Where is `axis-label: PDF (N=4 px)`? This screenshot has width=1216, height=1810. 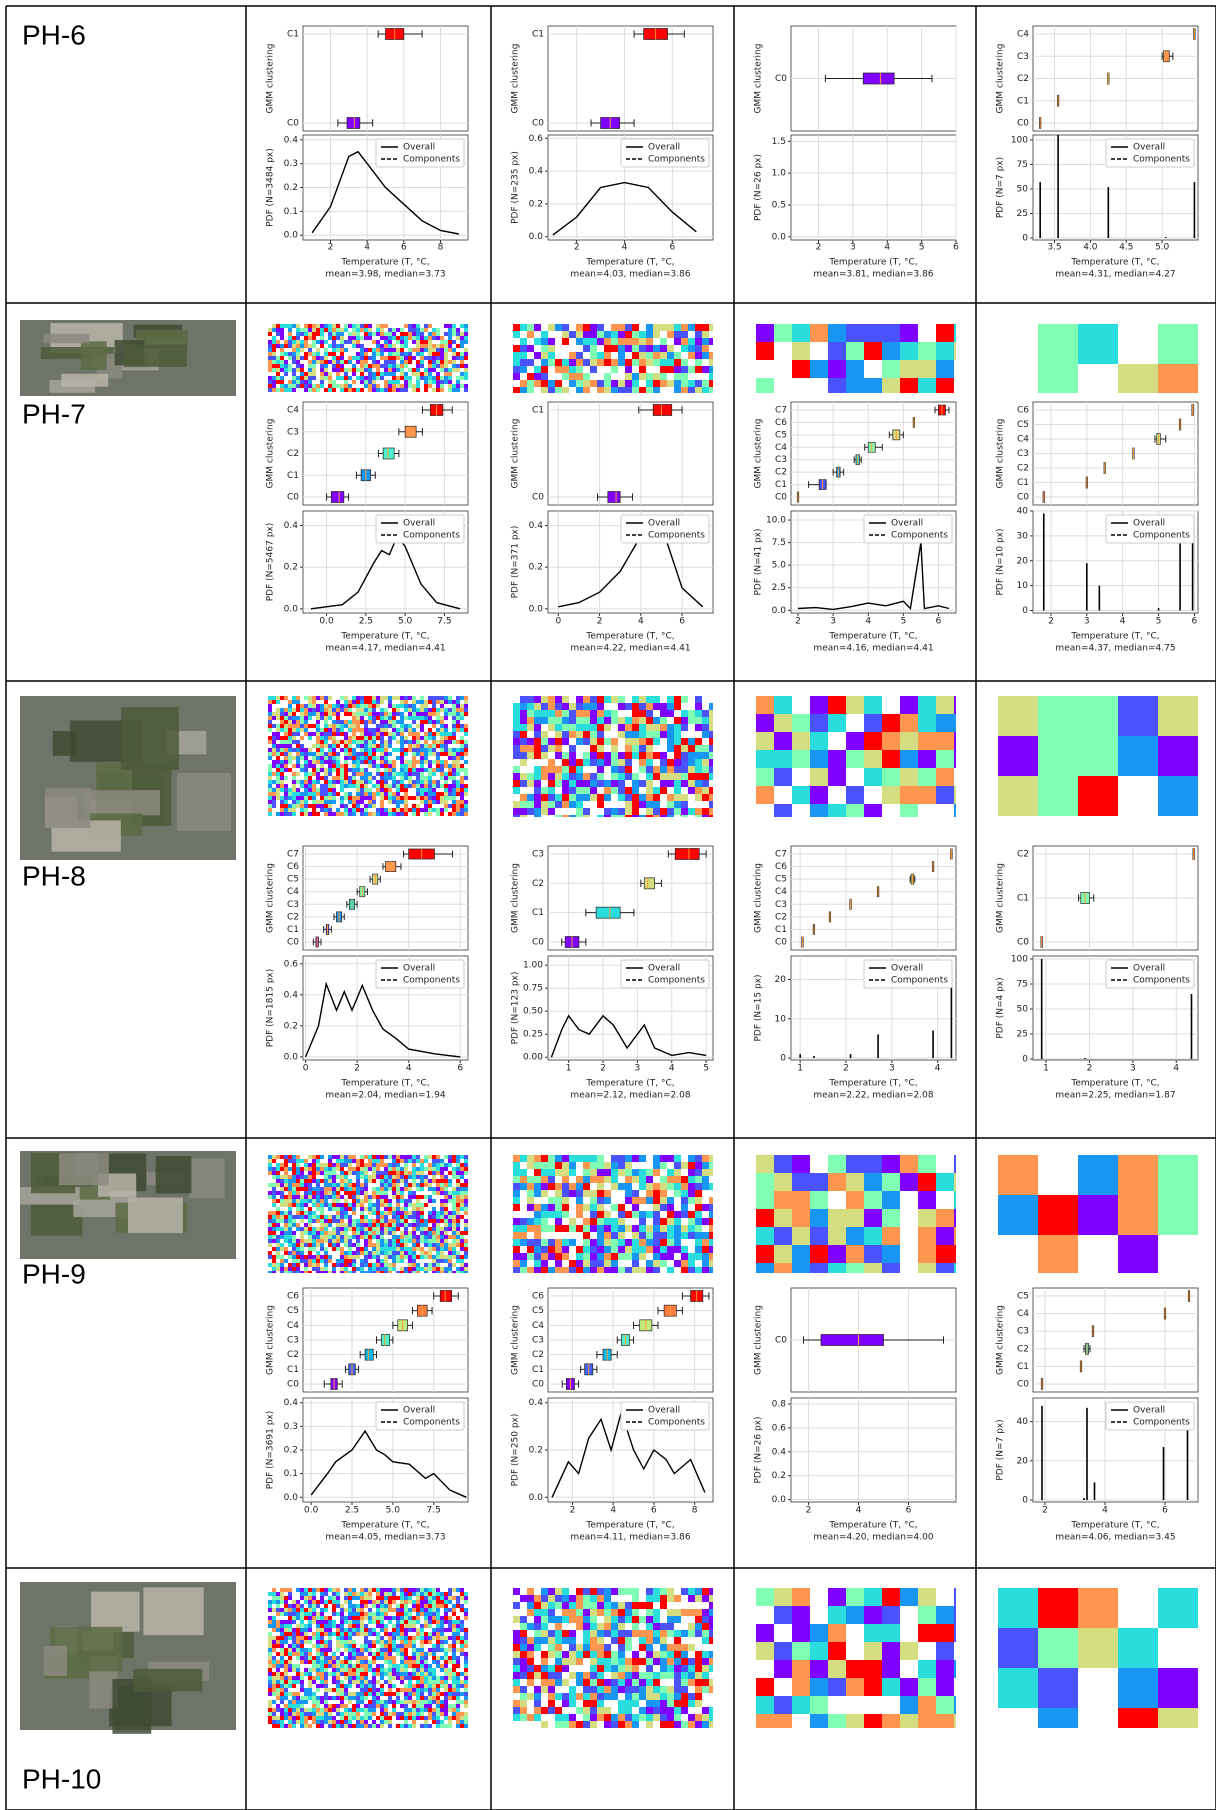
axis-label: PDF (N=4 px) is located at coordinates (1001, 1007).